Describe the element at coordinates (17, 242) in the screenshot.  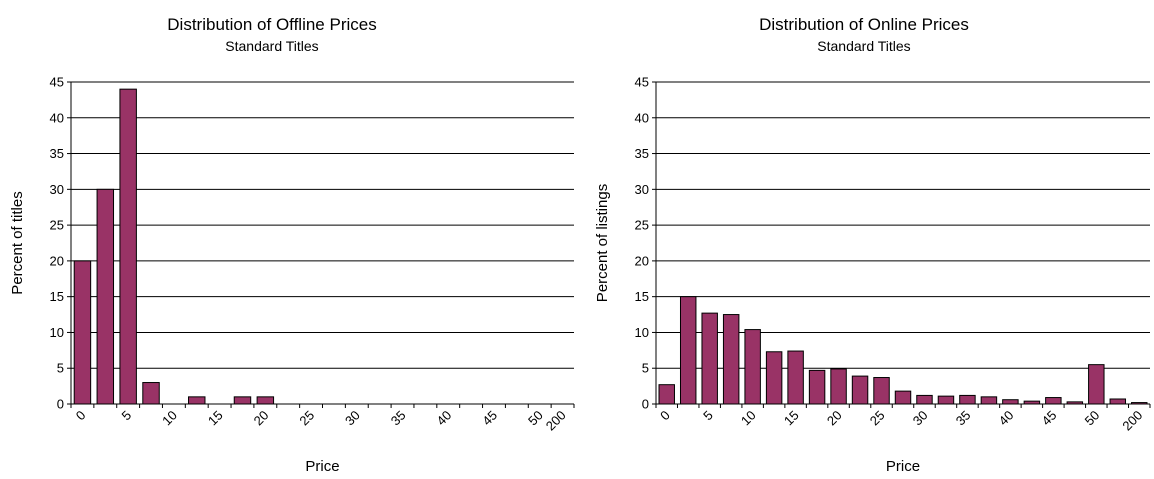
I see `y-axis-label: Percent of titles` at that location.